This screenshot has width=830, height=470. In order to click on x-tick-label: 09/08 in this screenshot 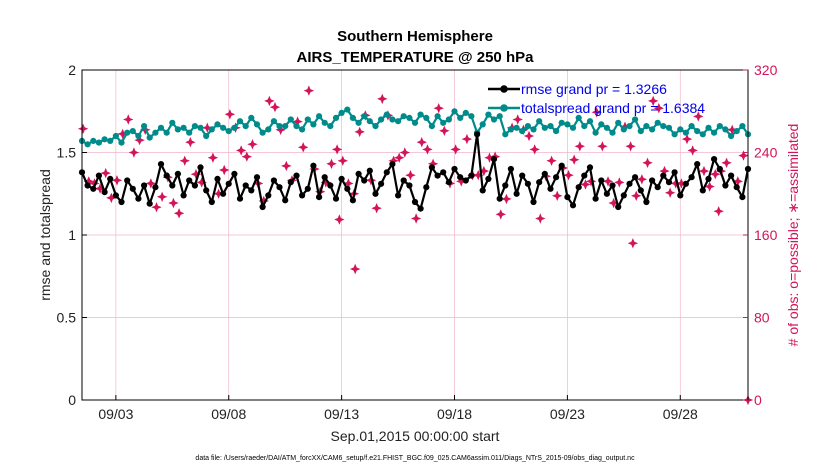, I will do `click(228, 414)`.